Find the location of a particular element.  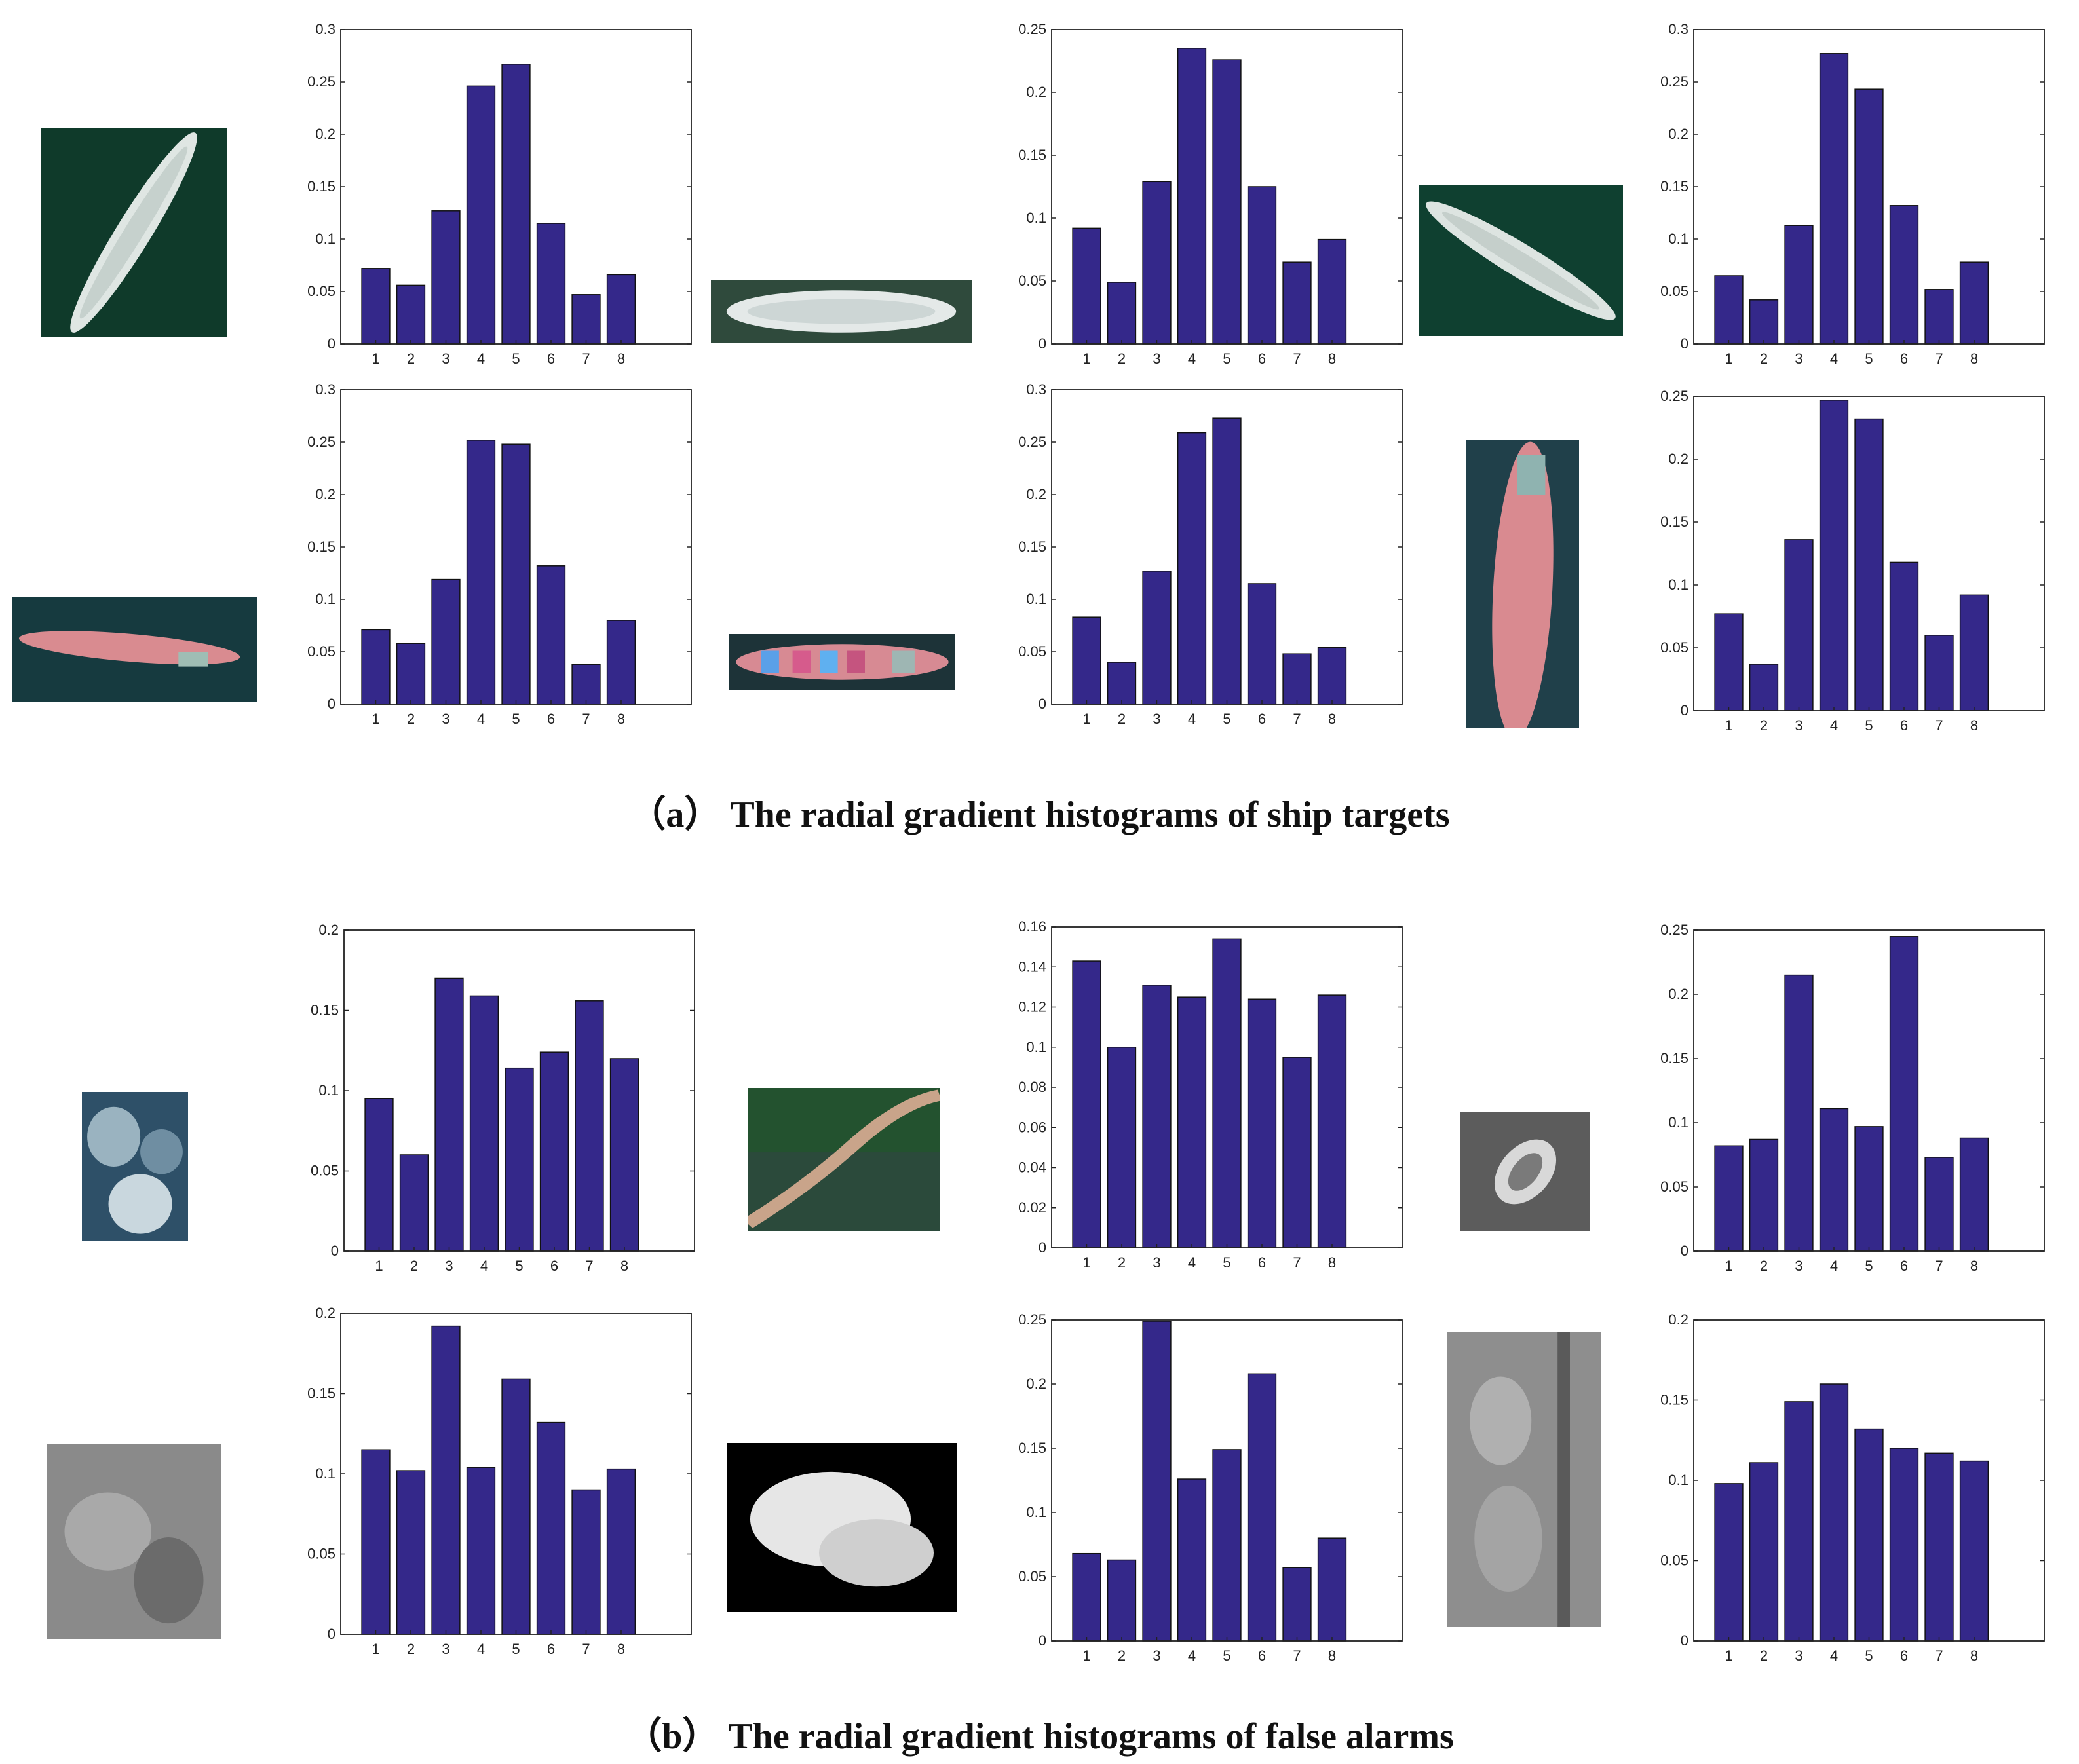

plot-frame is located at coordinates (1869, 553).